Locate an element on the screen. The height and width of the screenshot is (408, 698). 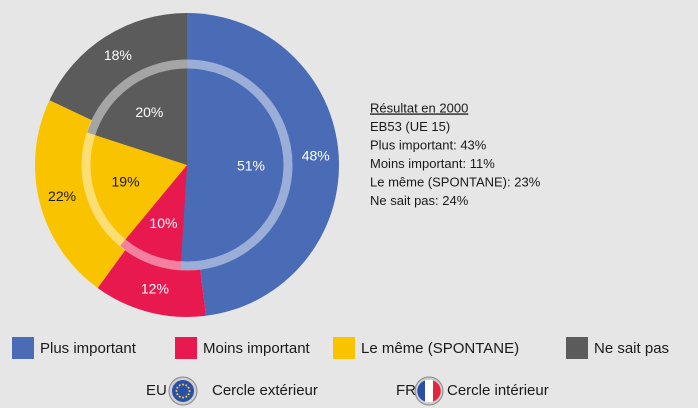
note-heading: Résultat en 2000 is located at coordinates (419, 107).